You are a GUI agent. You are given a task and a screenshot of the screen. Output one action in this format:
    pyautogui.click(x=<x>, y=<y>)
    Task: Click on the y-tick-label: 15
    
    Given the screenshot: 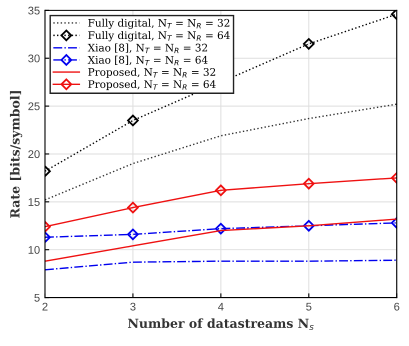 What is the action you would take?
    pyautogui.click(x=34, y=202)
    